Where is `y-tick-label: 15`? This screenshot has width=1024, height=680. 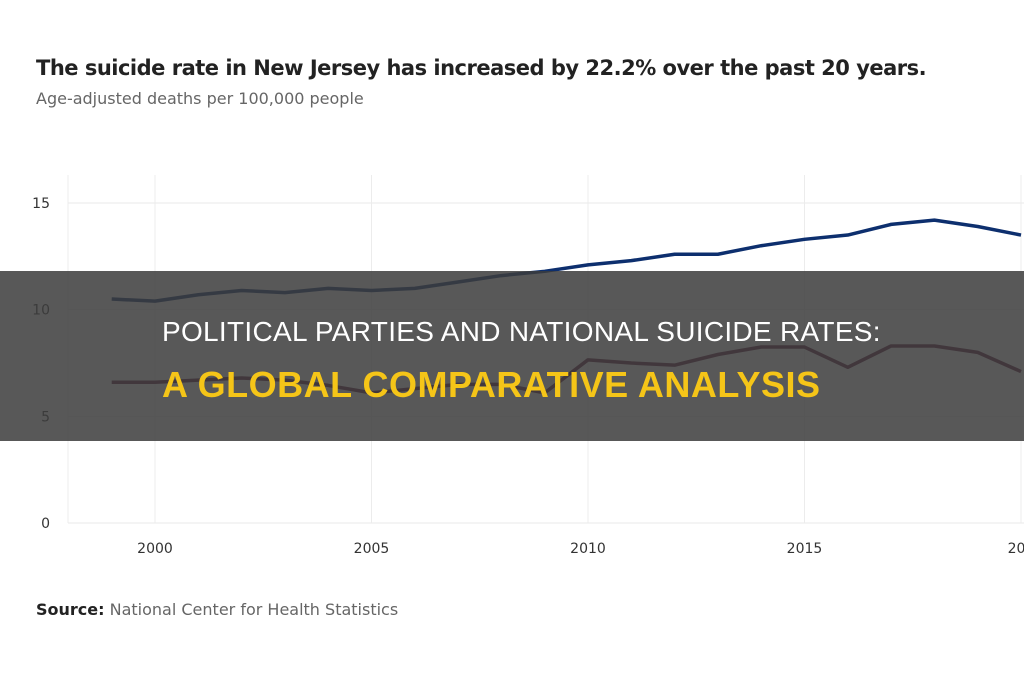
y-tick-label: 15 is located at coordinates (41, 204).